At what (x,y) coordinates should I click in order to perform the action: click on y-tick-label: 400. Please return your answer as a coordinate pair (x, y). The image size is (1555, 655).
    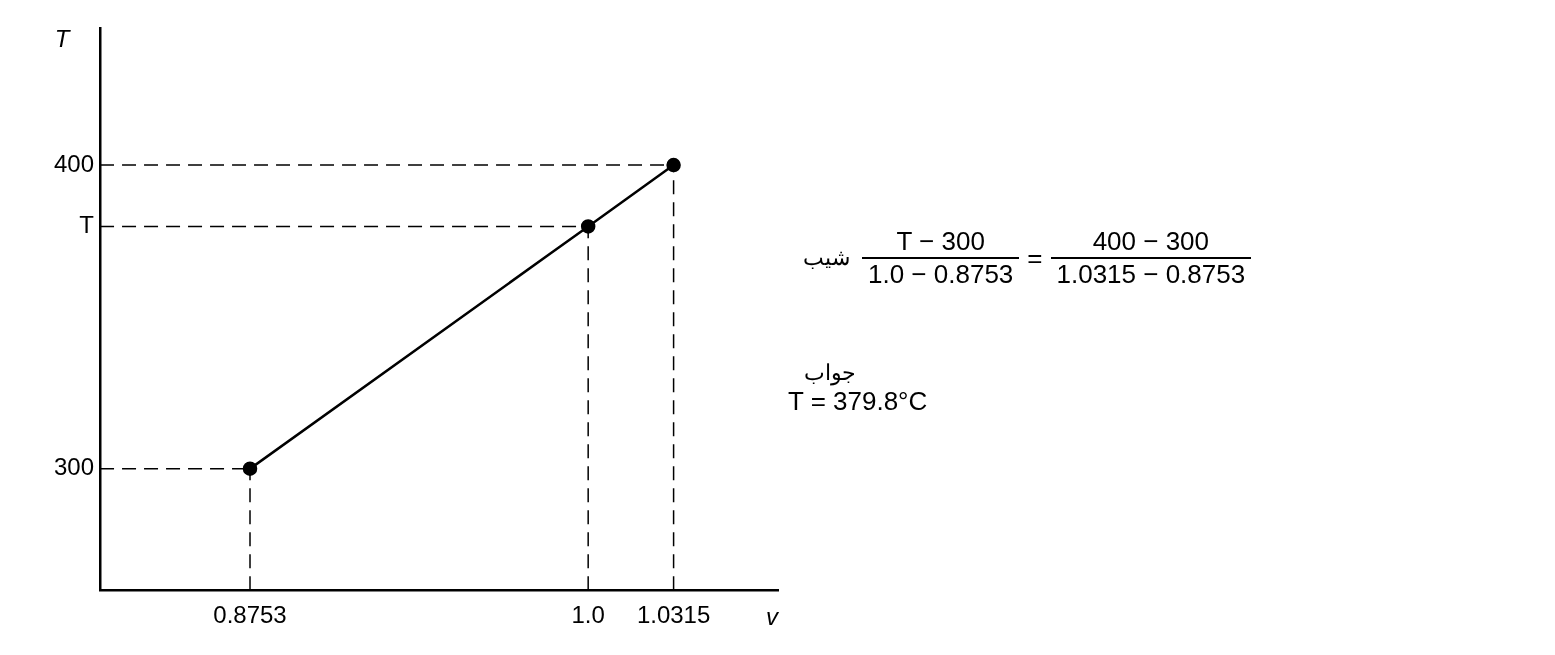
    Looking at the image, I should click on (74, 163).